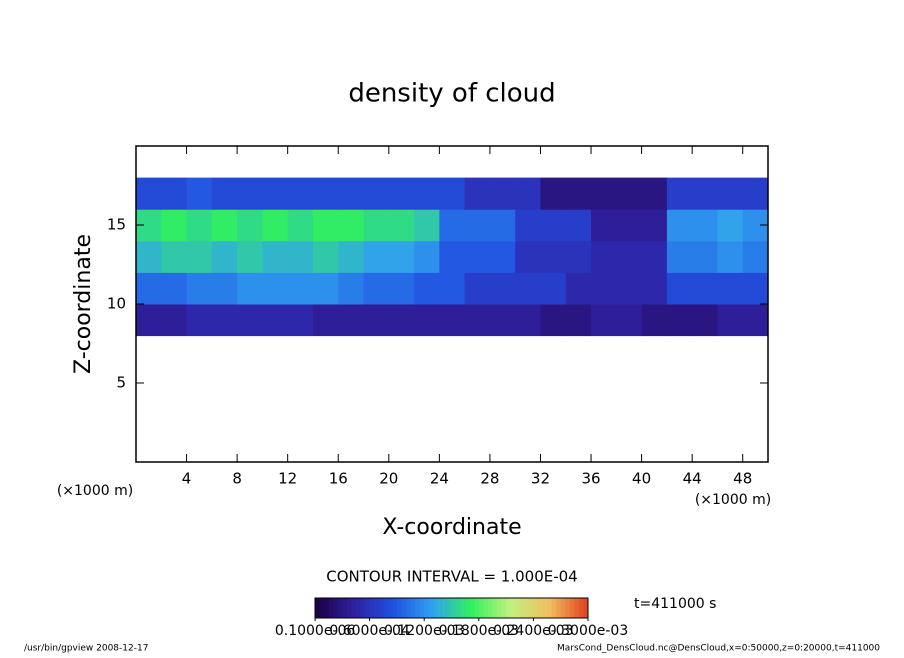  What do you see at coordinates (533, 631) in the screenshot?
I see `colorbar-tick-label: 0.2400e-03` at bounding box center [533, 631].